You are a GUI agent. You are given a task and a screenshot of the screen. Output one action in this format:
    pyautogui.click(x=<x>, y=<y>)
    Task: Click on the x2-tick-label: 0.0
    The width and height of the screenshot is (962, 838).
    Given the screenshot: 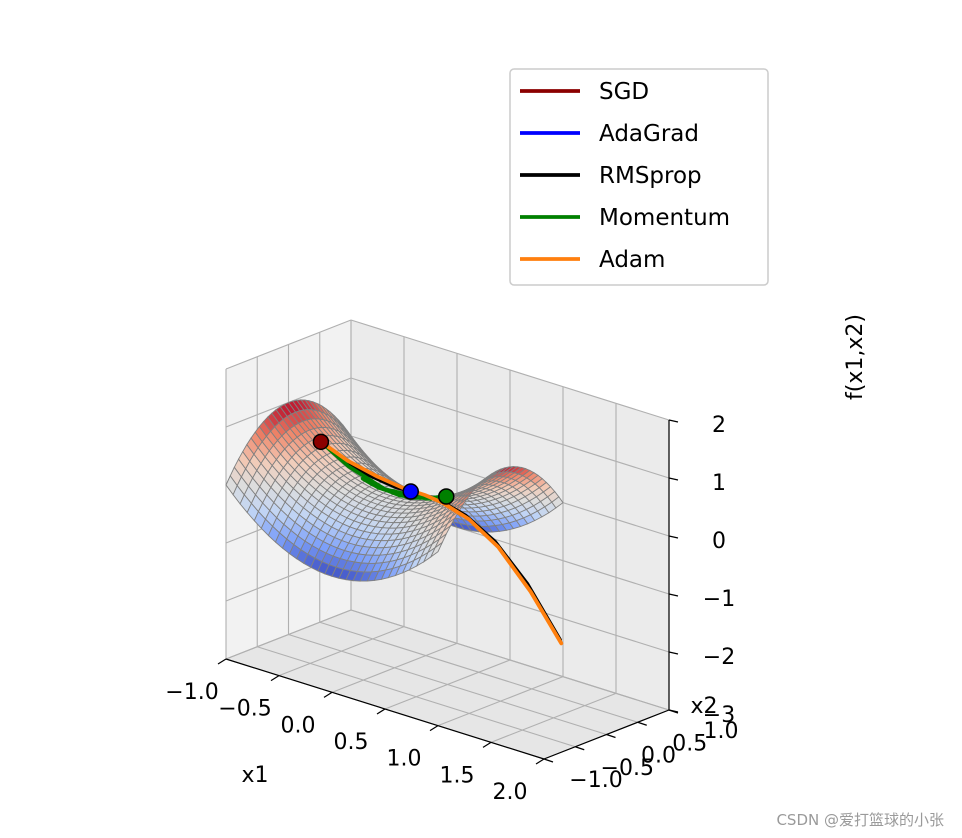 What is the action you would take?
    pyautogui.click(x=658, y=756)
    